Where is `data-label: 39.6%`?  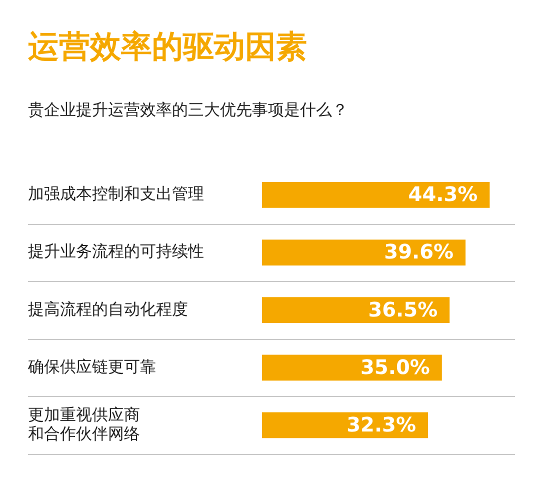 data-label: 39.6% is located at coordinates (419, 252).